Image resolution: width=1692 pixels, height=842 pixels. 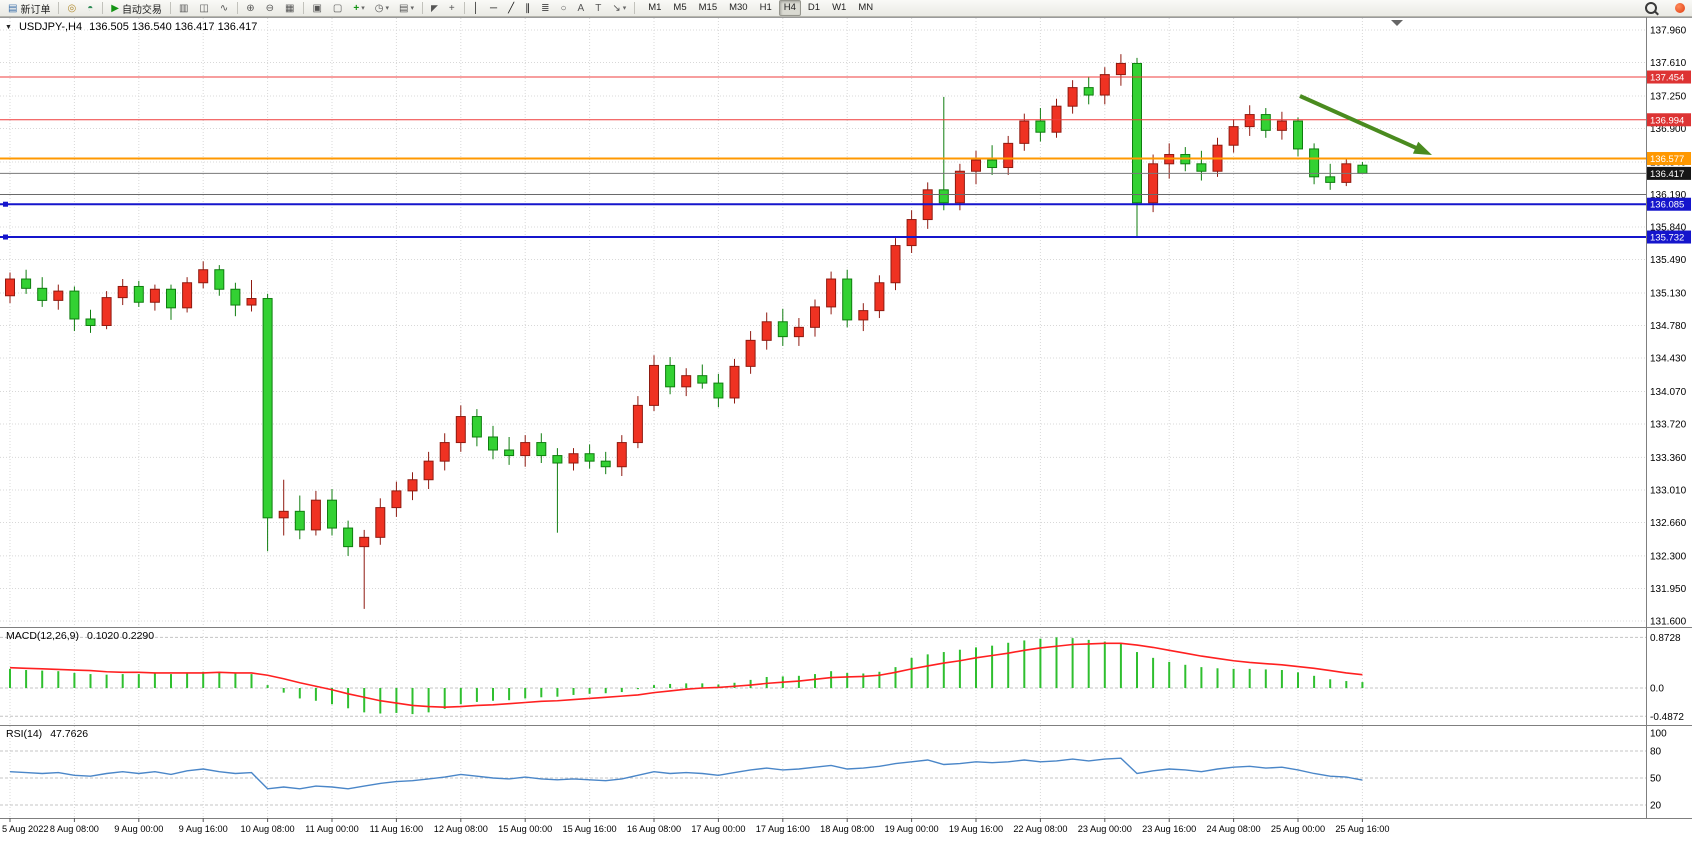 I want to click on arrows-button: ↘ ▾, so click(x=619, y=8).